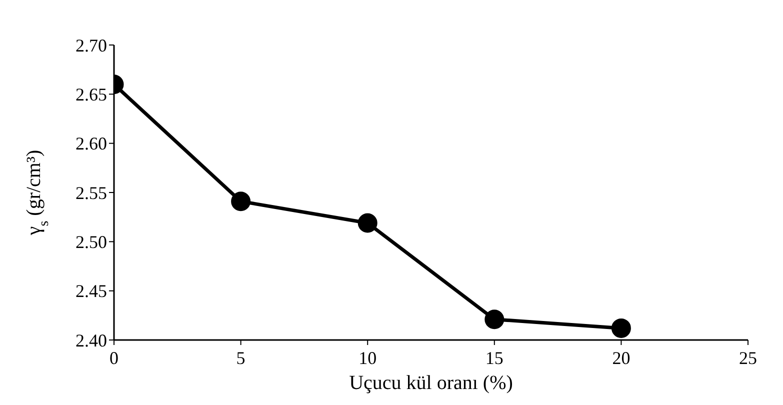 The image size is (783, 405). Describe the element at coordinates (91, 94) in the screenshot. I see `y-tick-label: 2.65` at that location.